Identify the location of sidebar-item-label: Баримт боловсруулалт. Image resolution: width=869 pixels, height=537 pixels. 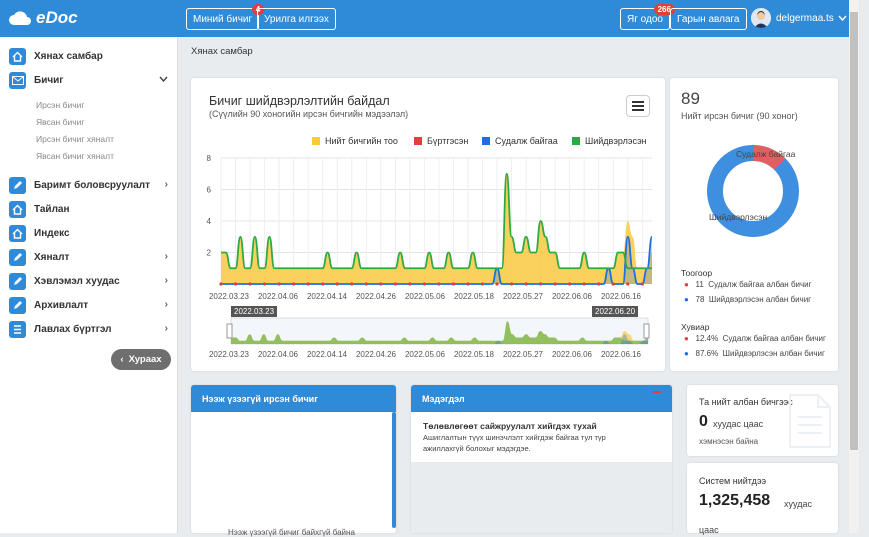
(92, 185).